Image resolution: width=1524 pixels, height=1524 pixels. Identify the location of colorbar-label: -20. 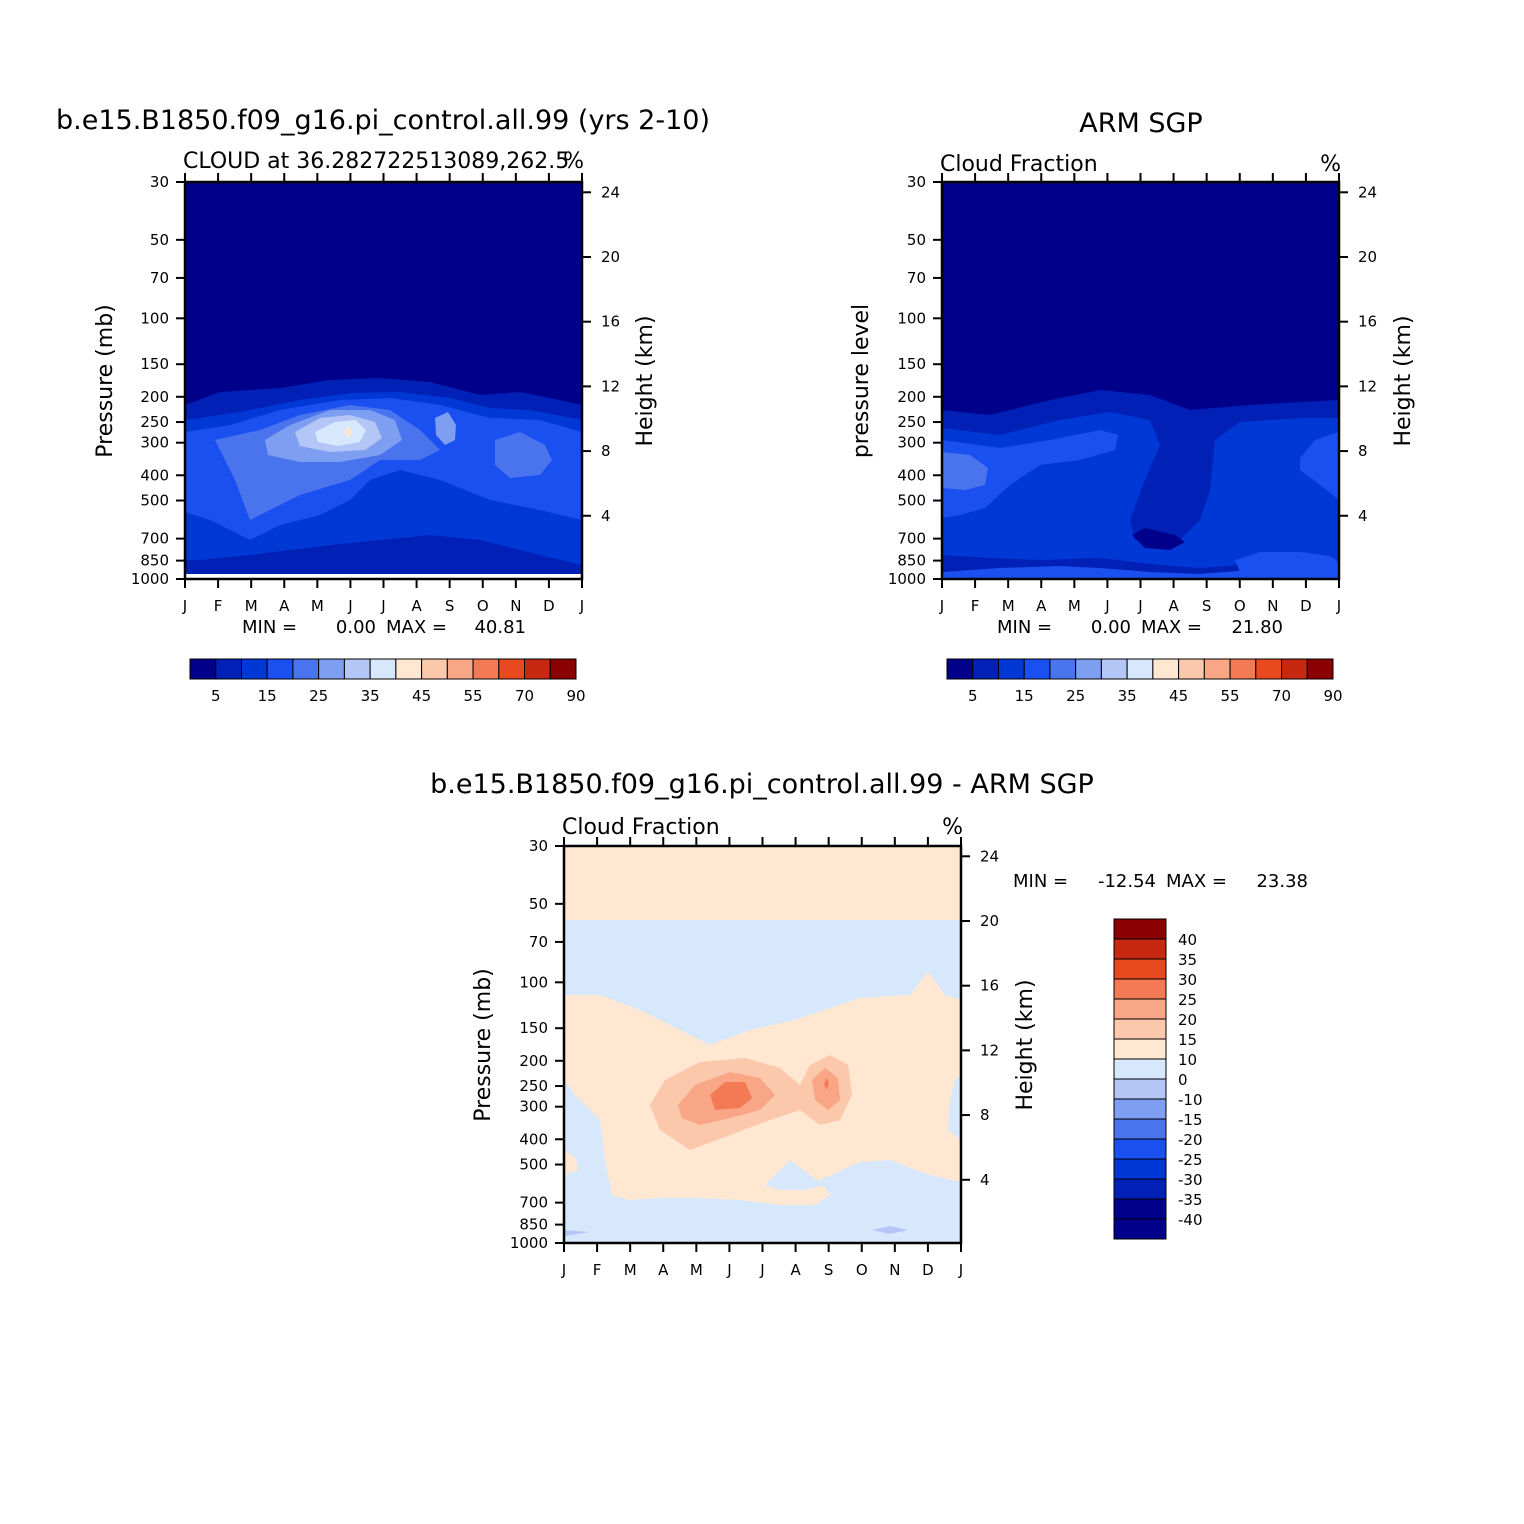
(1190, 1140).